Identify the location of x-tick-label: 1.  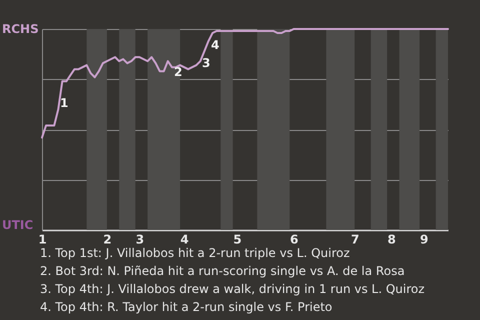
(42, 239).